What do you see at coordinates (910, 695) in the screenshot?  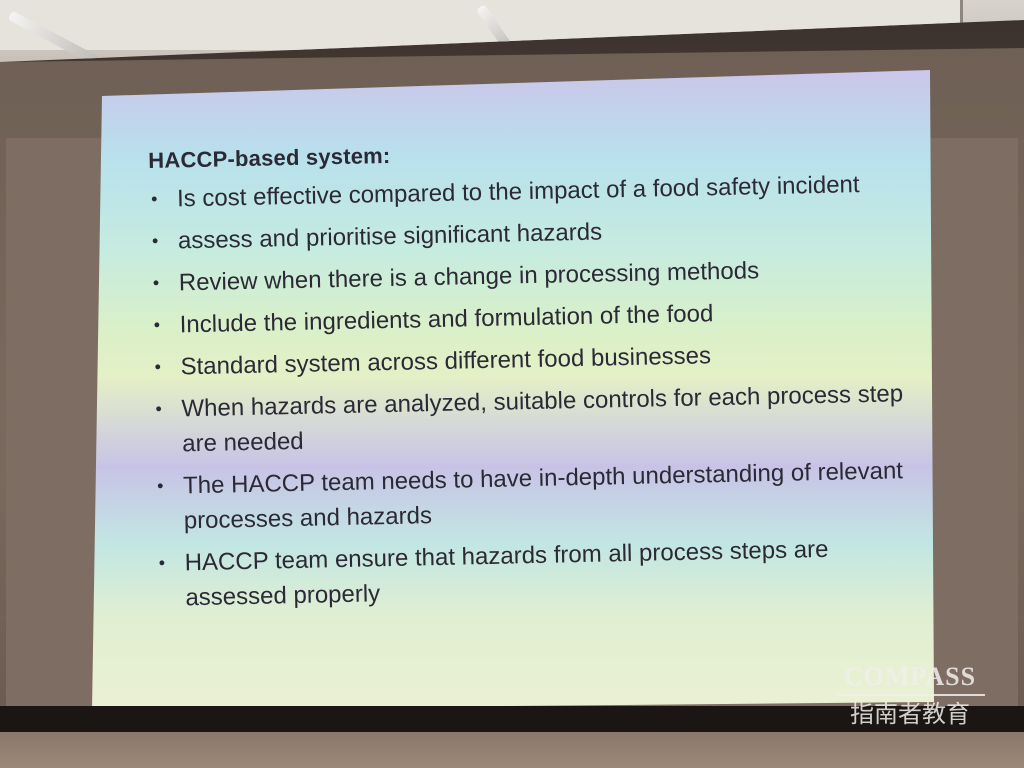 I see `watermark-rule` at bounding box center [910, 695].